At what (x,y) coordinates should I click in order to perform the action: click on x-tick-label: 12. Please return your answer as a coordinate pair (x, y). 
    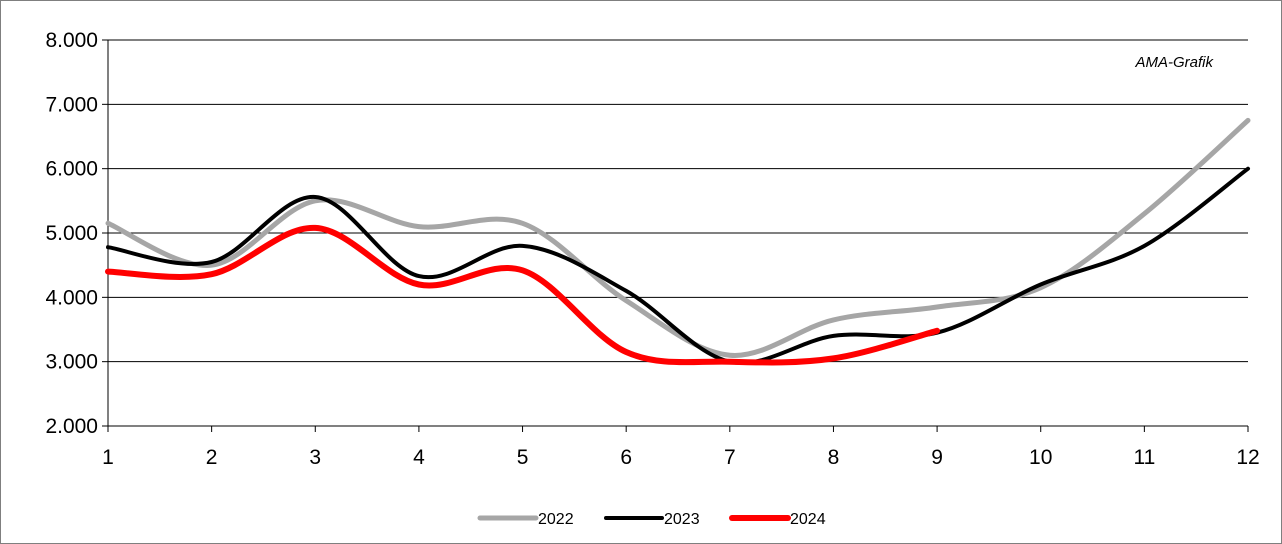
    Looking at the image, I should click on (1247, 457).